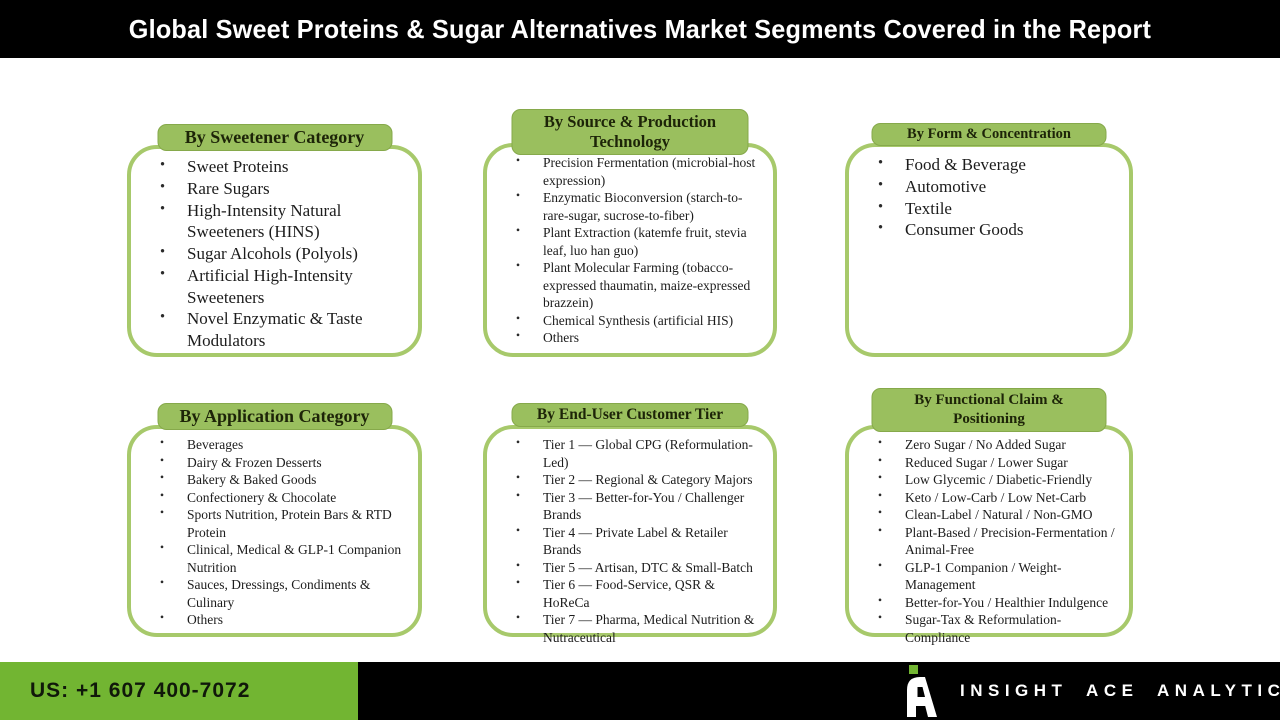 This screenshot has height=720, width=1280. What do you see at coordinates (630, 415) in the screenshot?
I see `segment-label: By End-User Customer Tier` at bounding box center [630, 415].